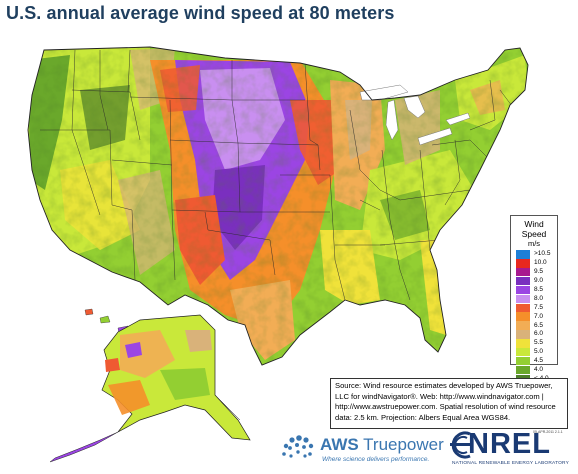 This screenshot has height=474, width=578. What do you see at coordinates (539, 370) in the screenshot?
I see `legend-label: 4.0` at bounding box center [539, 370].